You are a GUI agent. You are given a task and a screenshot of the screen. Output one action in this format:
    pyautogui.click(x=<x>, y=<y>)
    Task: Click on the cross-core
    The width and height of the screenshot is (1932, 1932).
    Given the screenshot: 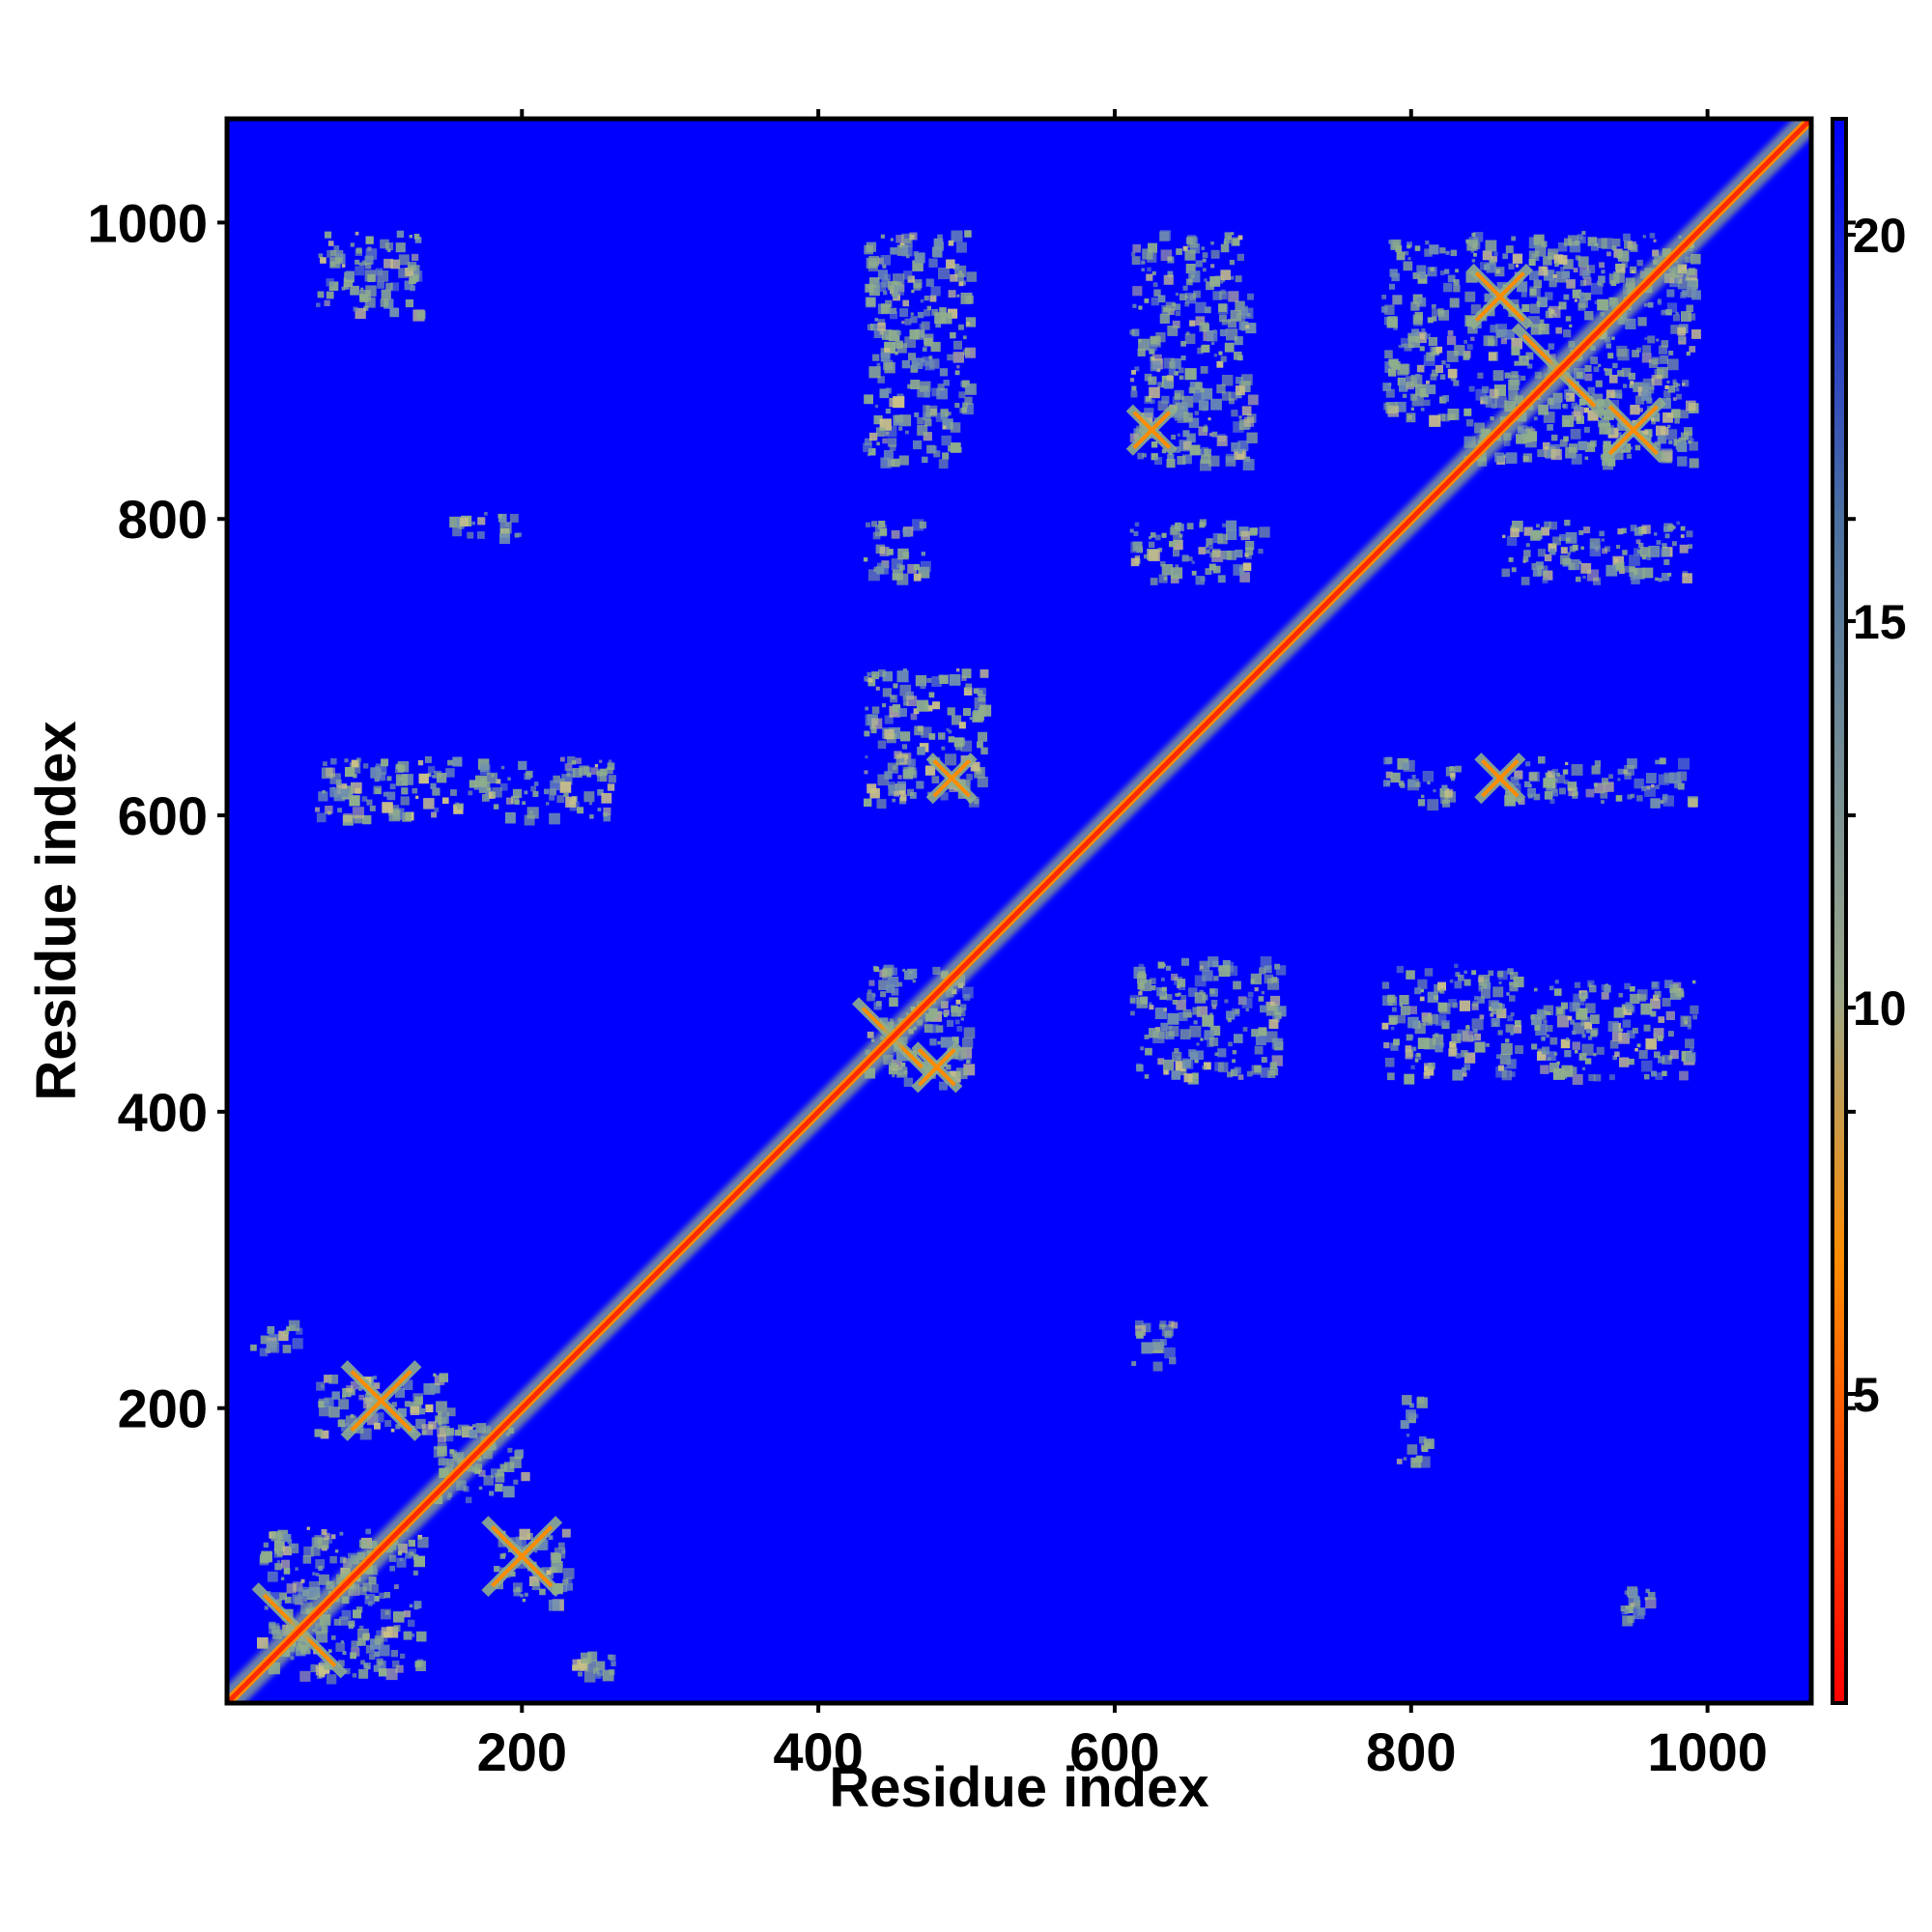 What is the action you would take?
    pyautogui.click(x=1152, y=430)
    